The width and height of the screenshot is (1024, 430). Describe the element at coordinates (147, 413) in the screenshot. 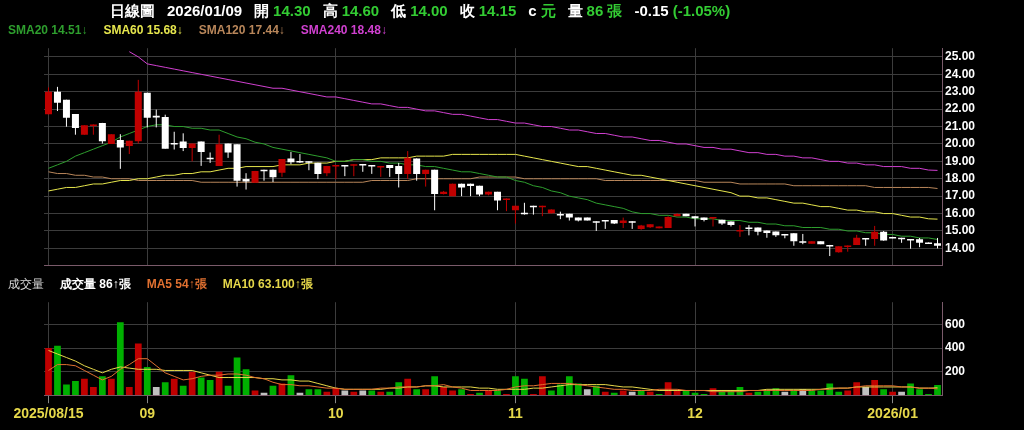

I see `x-tick-label: 09` at that location.